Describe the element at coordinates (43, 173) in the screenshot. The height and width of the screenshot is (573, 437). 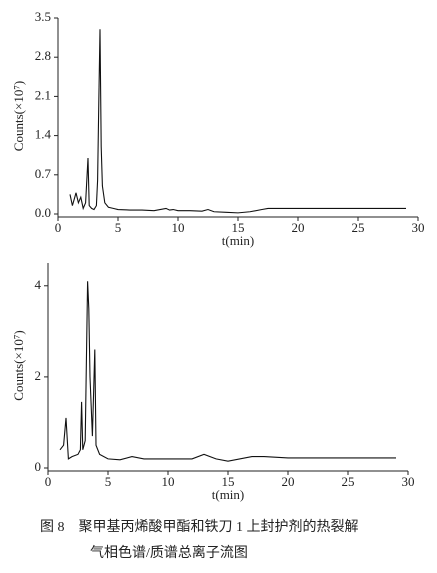
I see `y-tick-label: 0.7` at that location.